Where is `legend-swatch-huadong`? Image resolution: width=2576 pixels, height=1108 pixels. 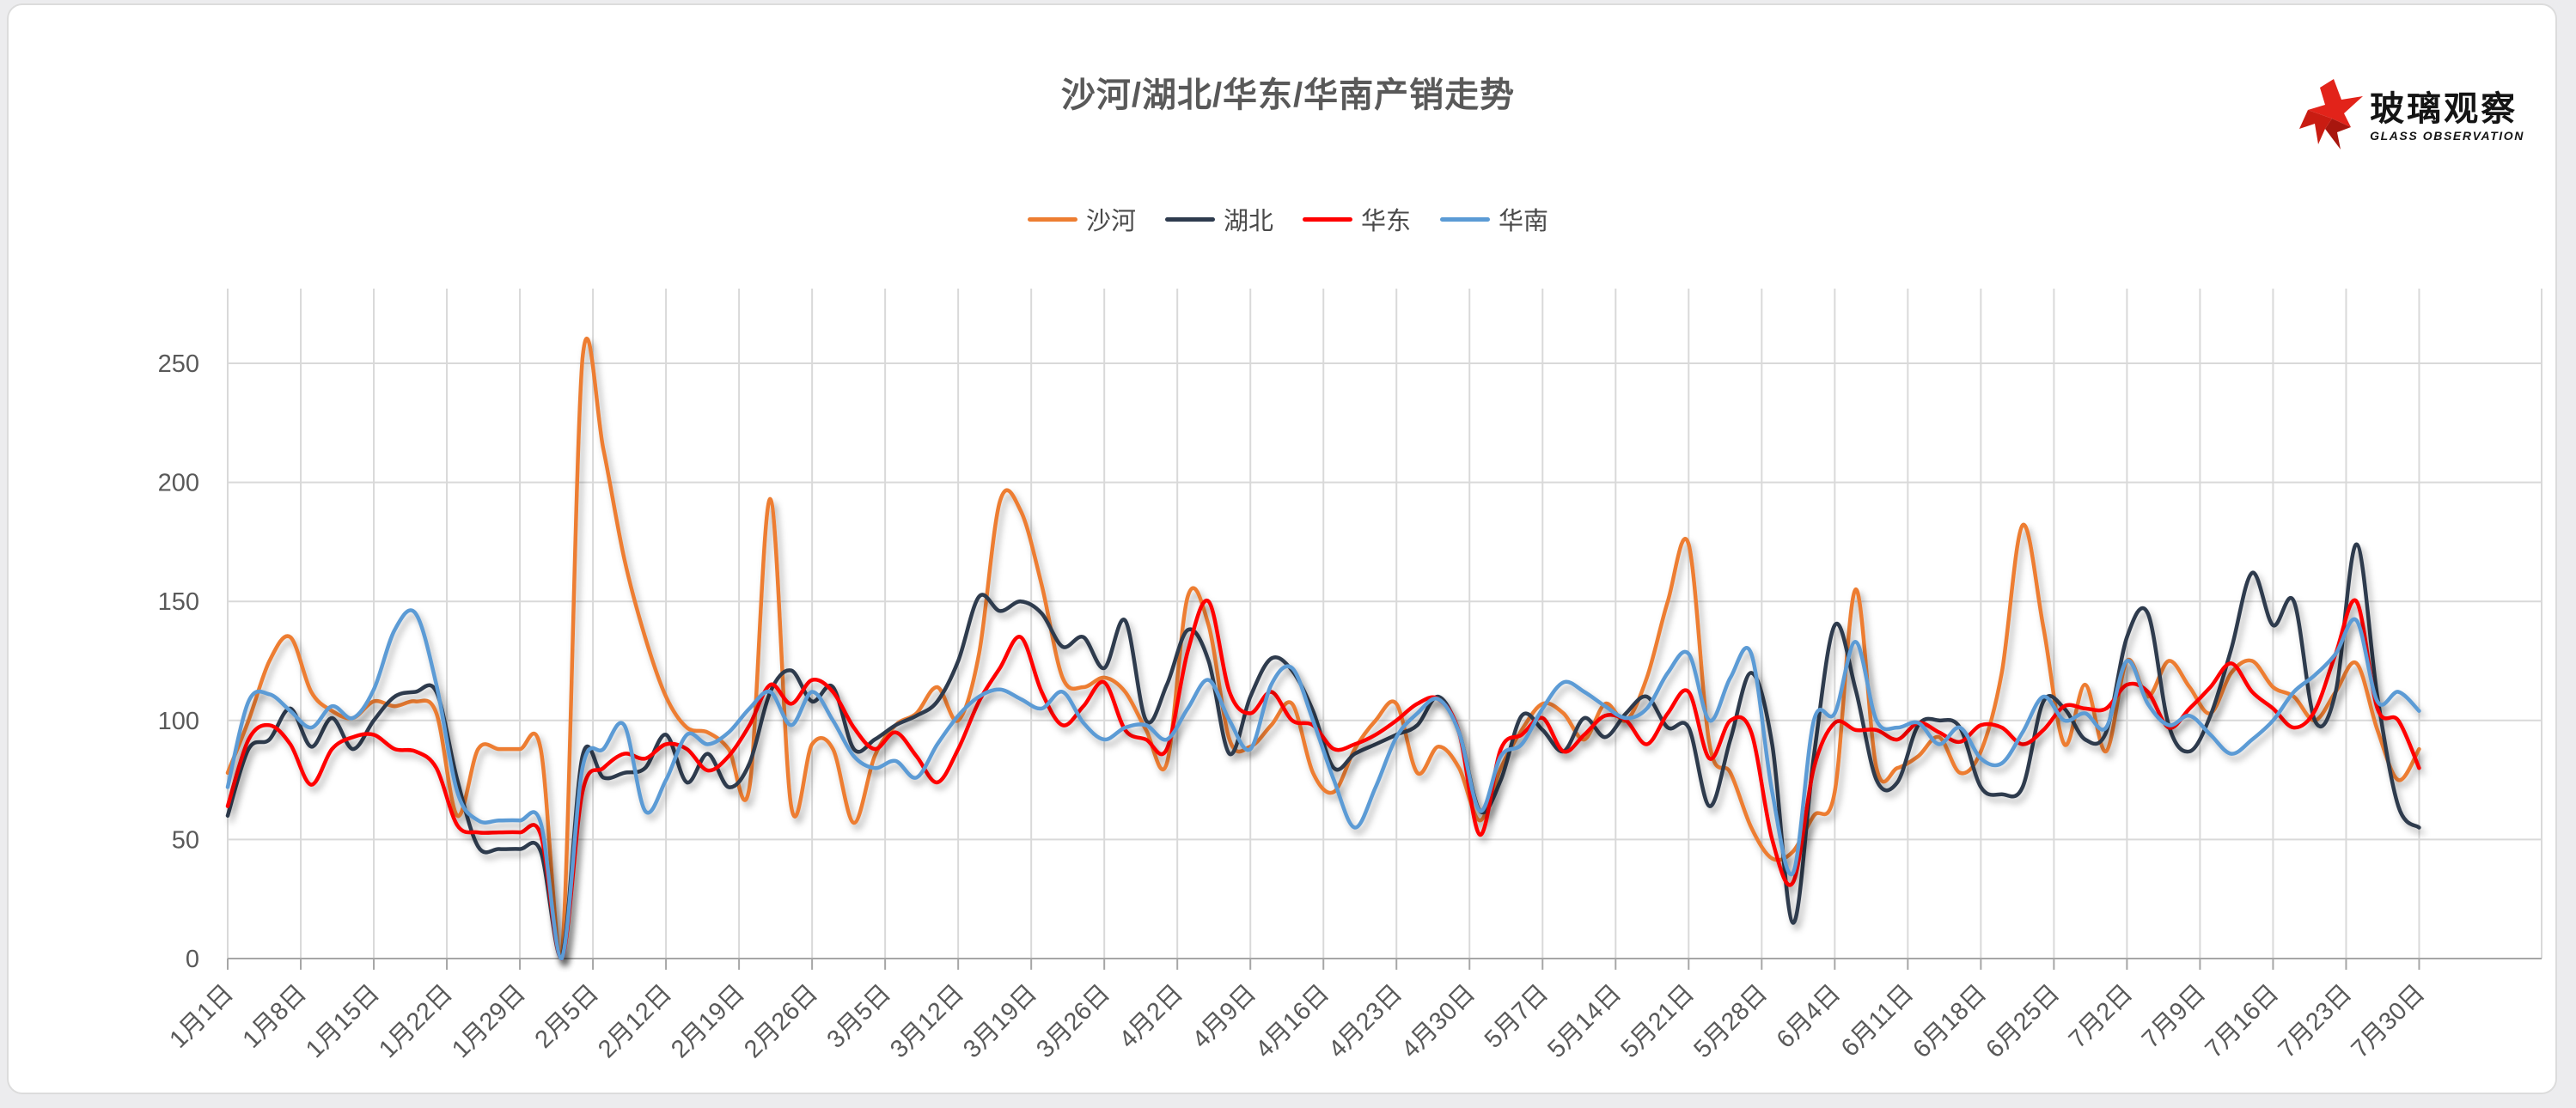
legend-swatch-huadong is located at coordinates (1327, 219).